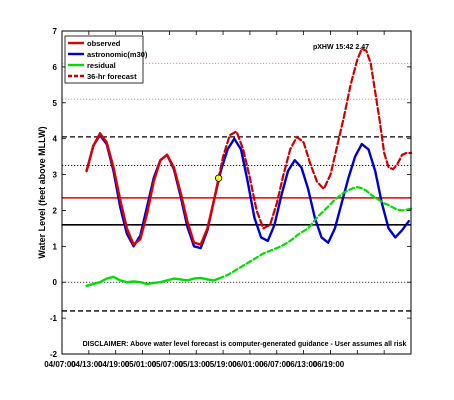 This screenshot has width=454, height=400. What do you see at coordinates (275, 364) in the screenshot?
I see `x-tick-label: 06/07:00` at bounding box center [275, 364].